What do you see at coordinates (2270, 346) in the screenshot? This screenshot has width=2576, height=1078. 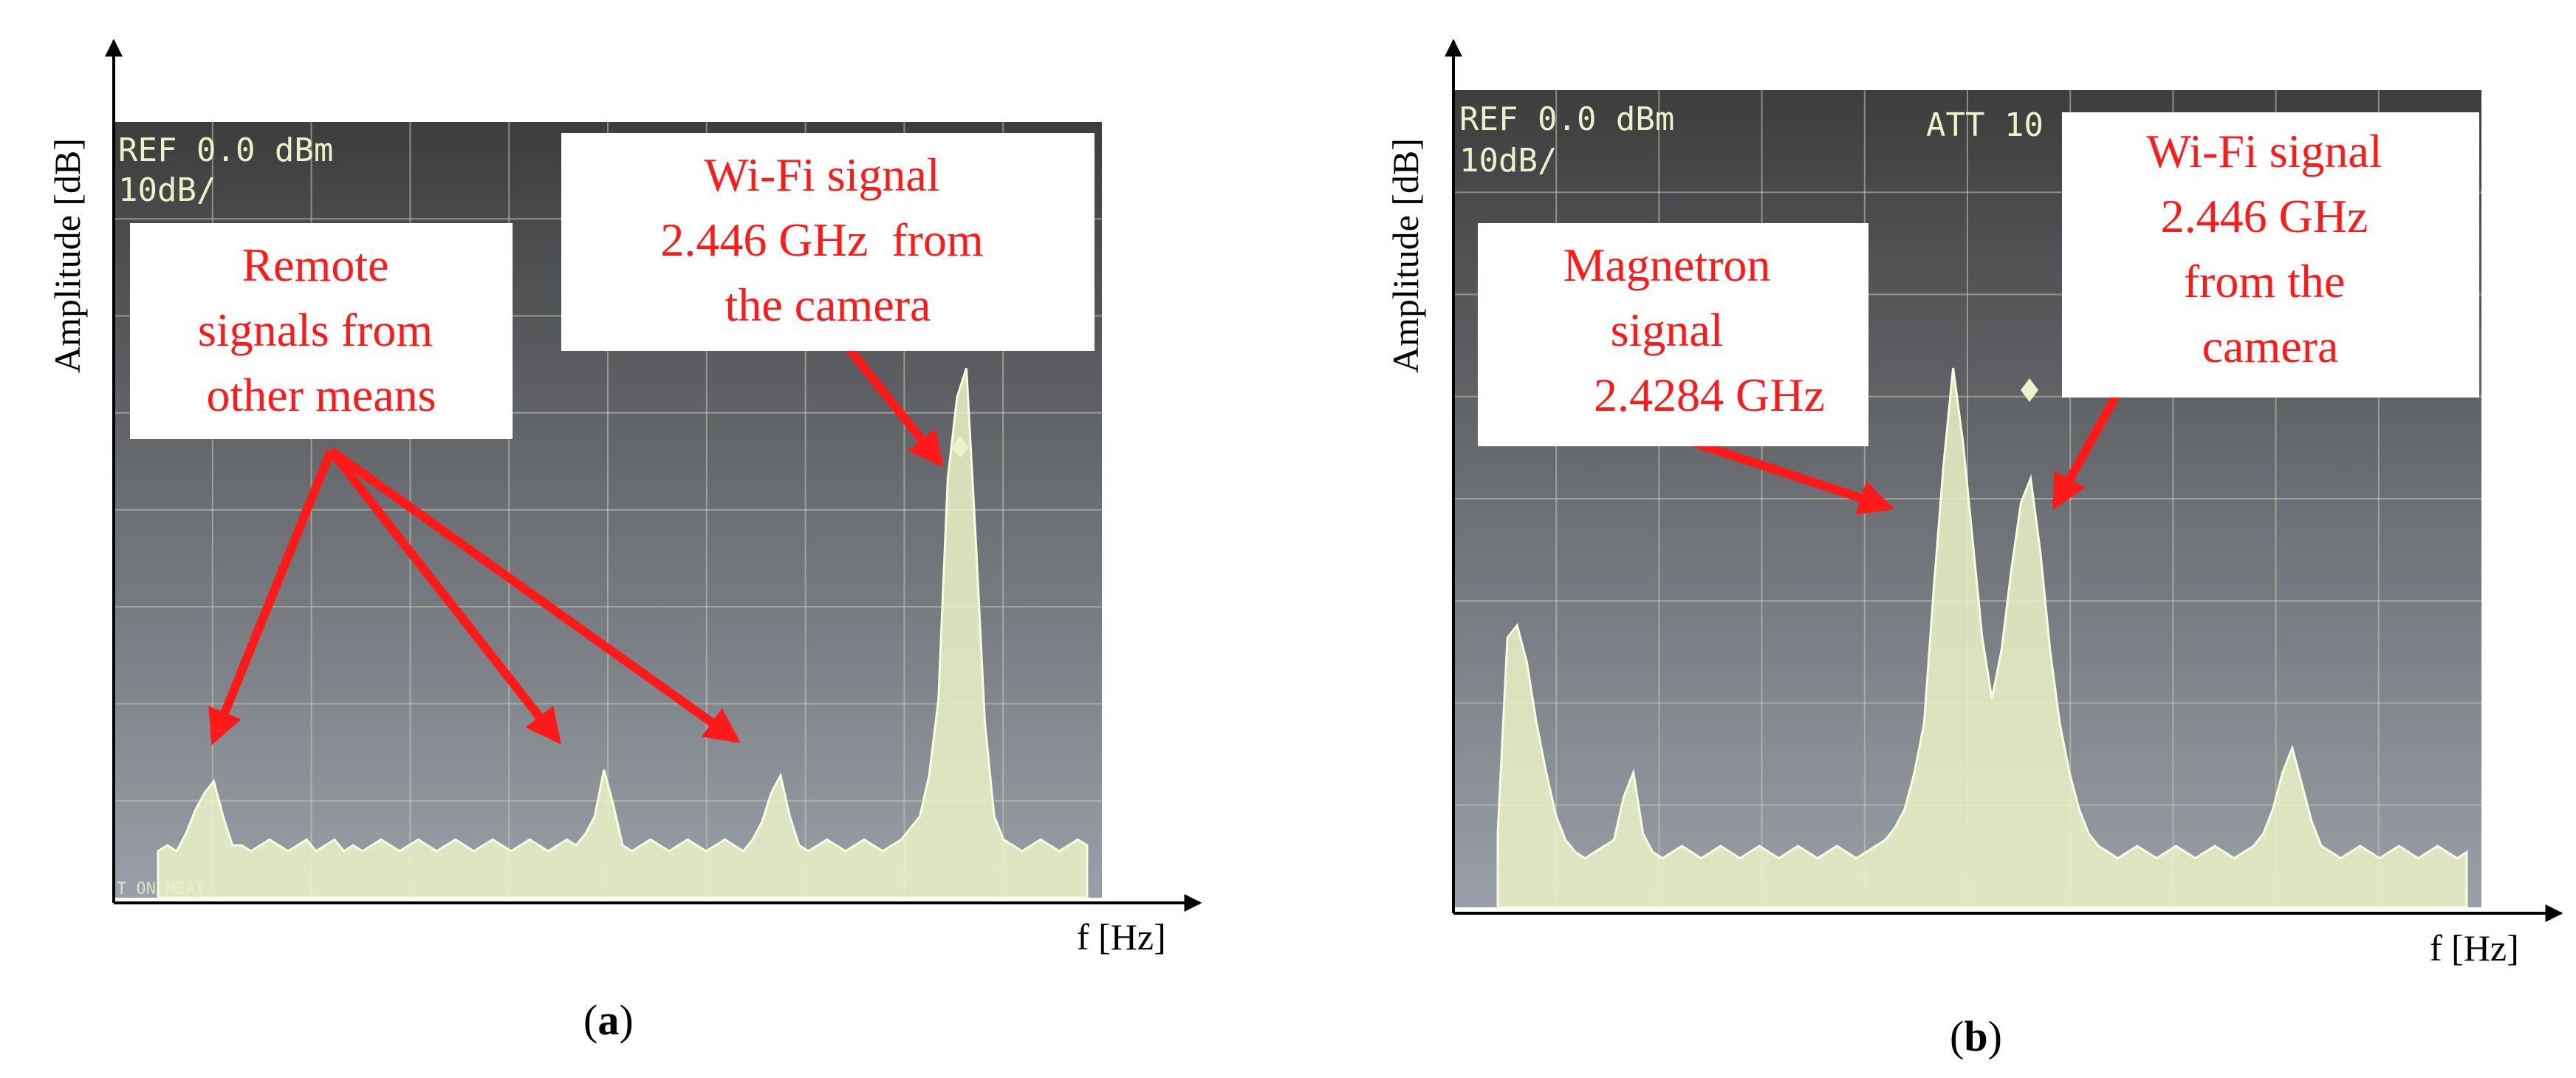 I see `annotation-wifi-b-line-4: camera` at bounding box center [2270, 346].